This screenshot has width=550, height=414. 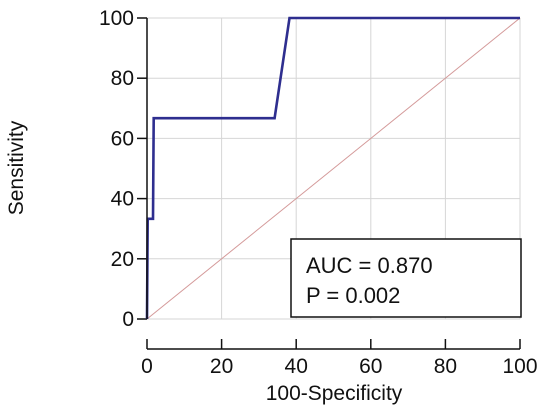 I want to click on annotation-frame, so click(x=406, y=278).